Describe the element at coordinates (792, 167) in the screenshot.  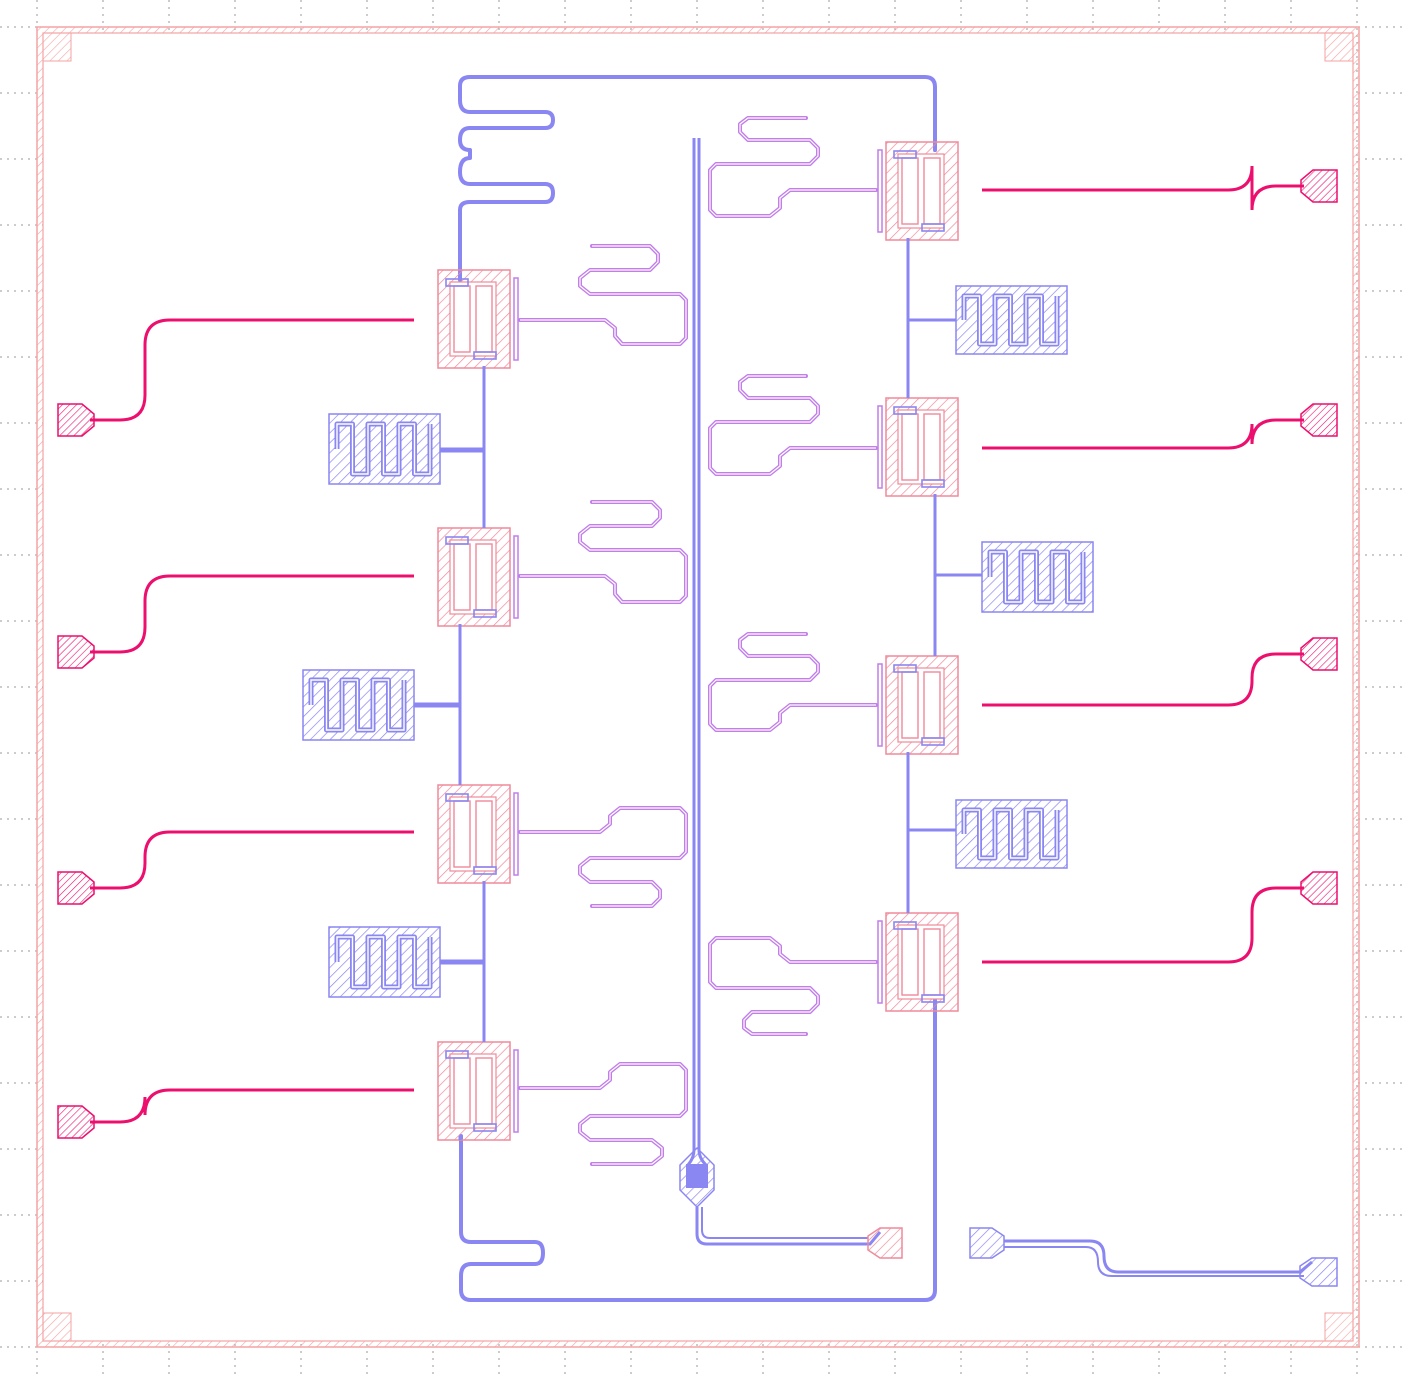
I see `readout-resonator-right-1-center` at that location.